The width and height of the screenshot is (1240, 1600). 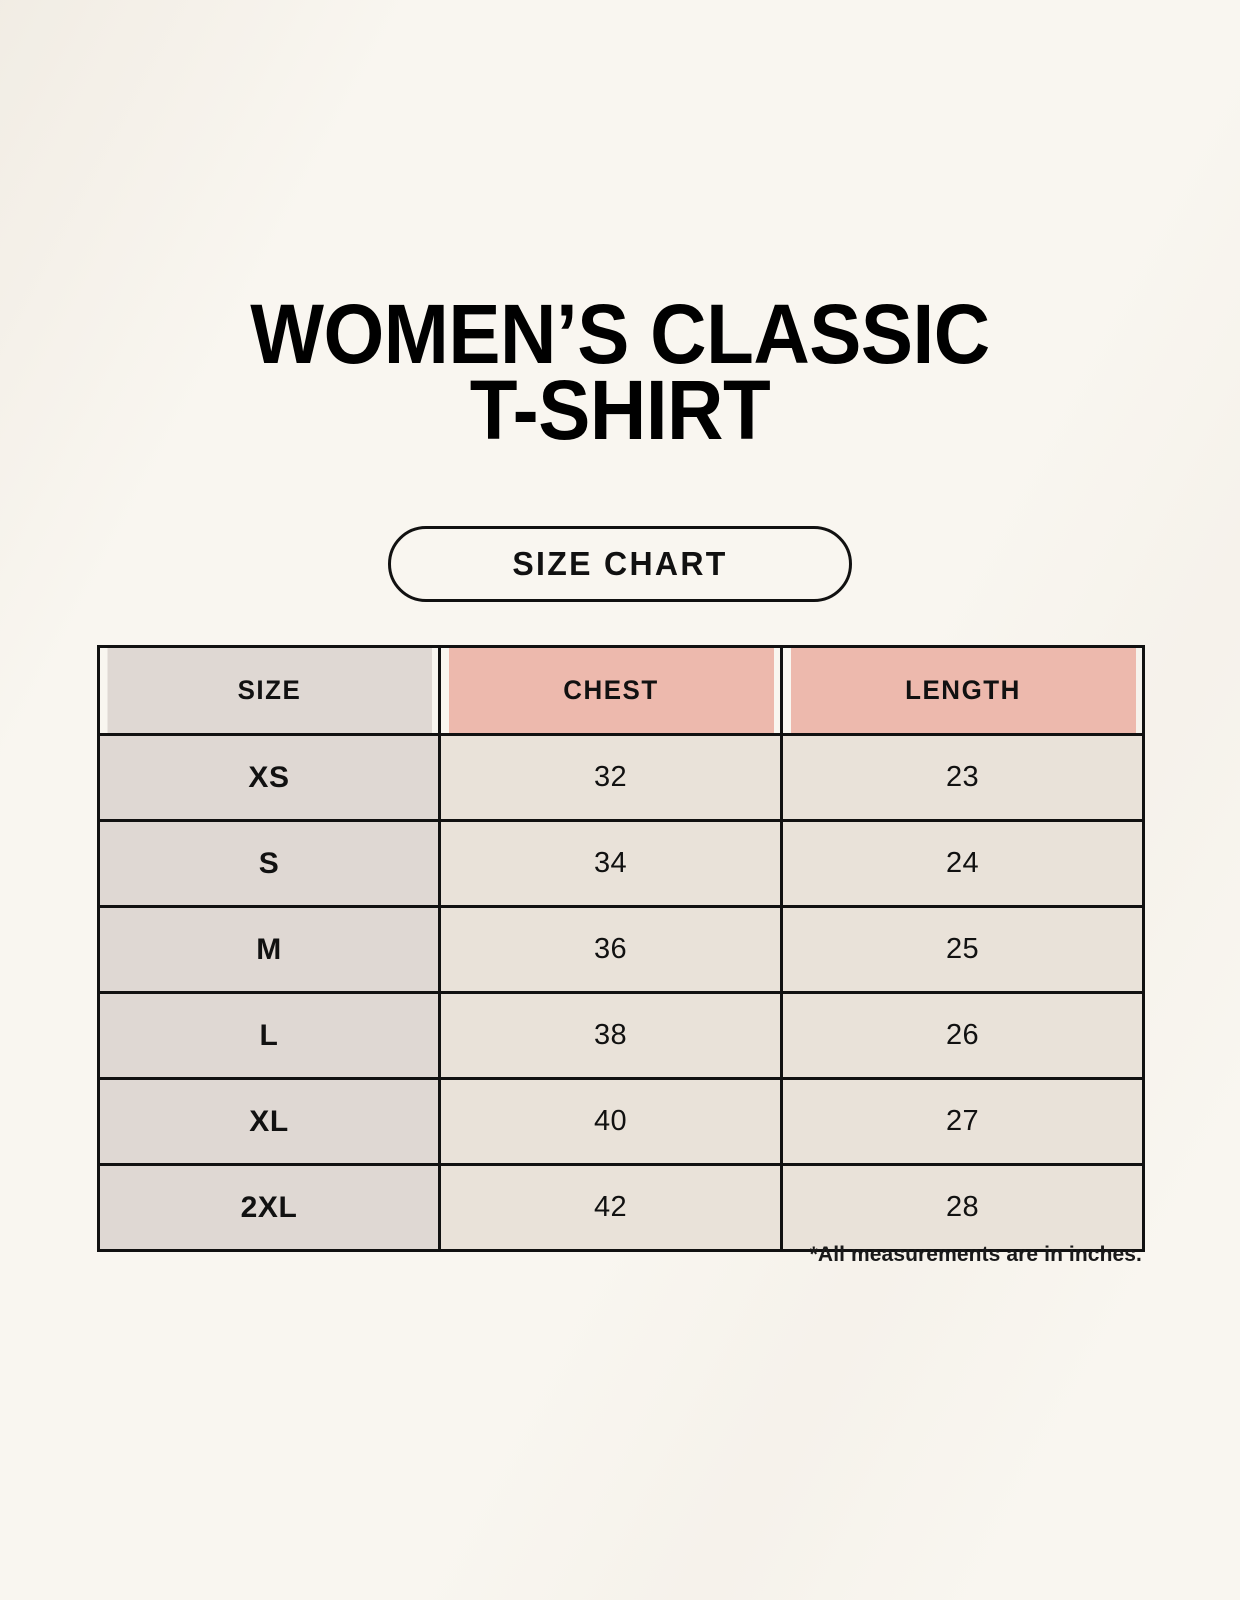 I want to click on page-title-line-1: WOMEN’S CLASSIC, so click(x=620, y=334).